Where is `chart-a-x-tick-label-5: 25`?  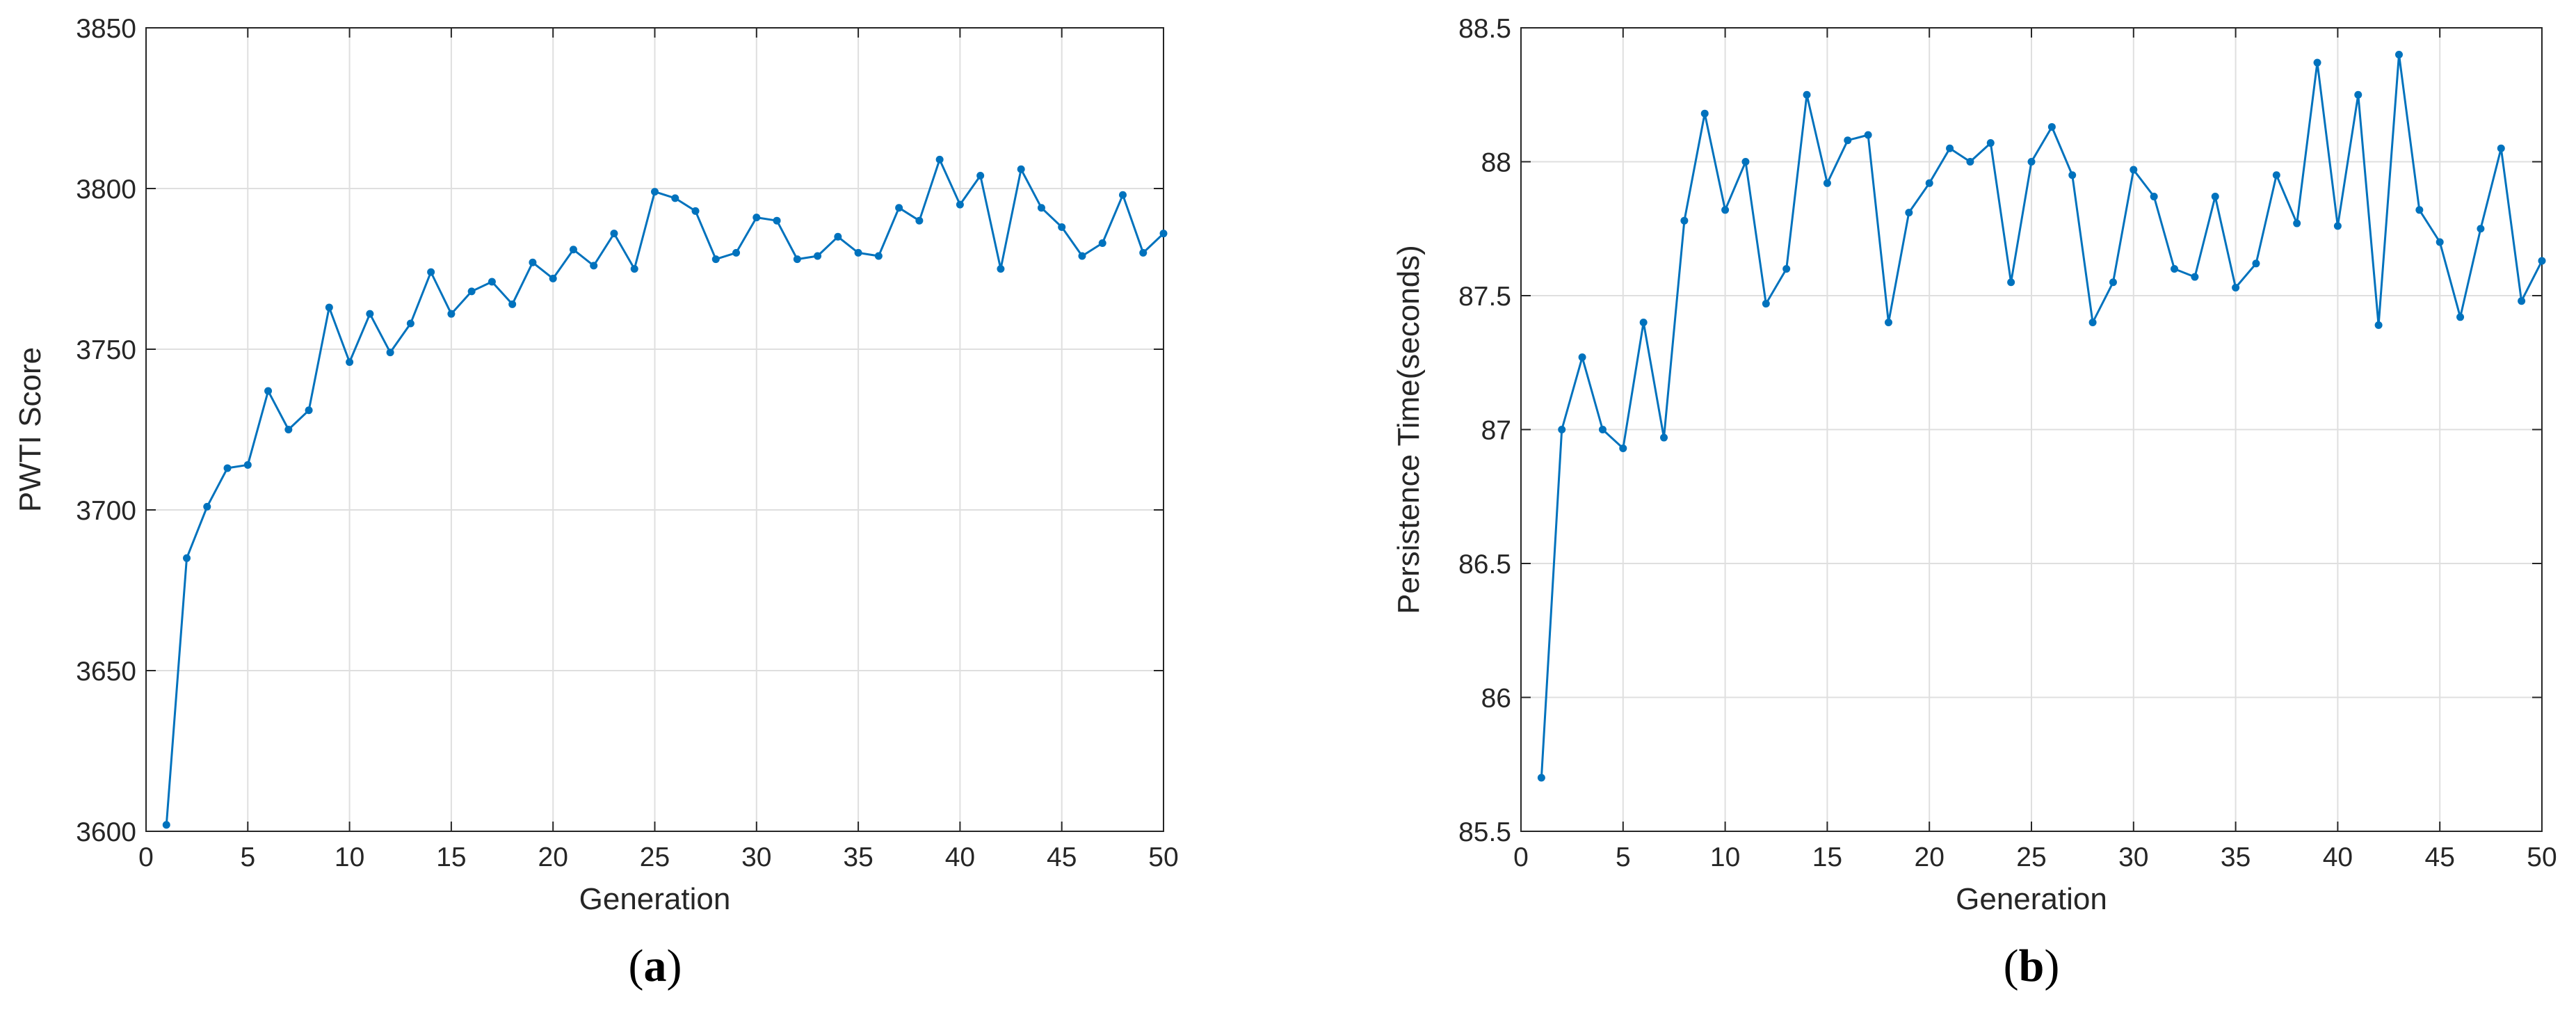
chart-a-x-tick-label-5: 25 is located at coordinates (655, 857).